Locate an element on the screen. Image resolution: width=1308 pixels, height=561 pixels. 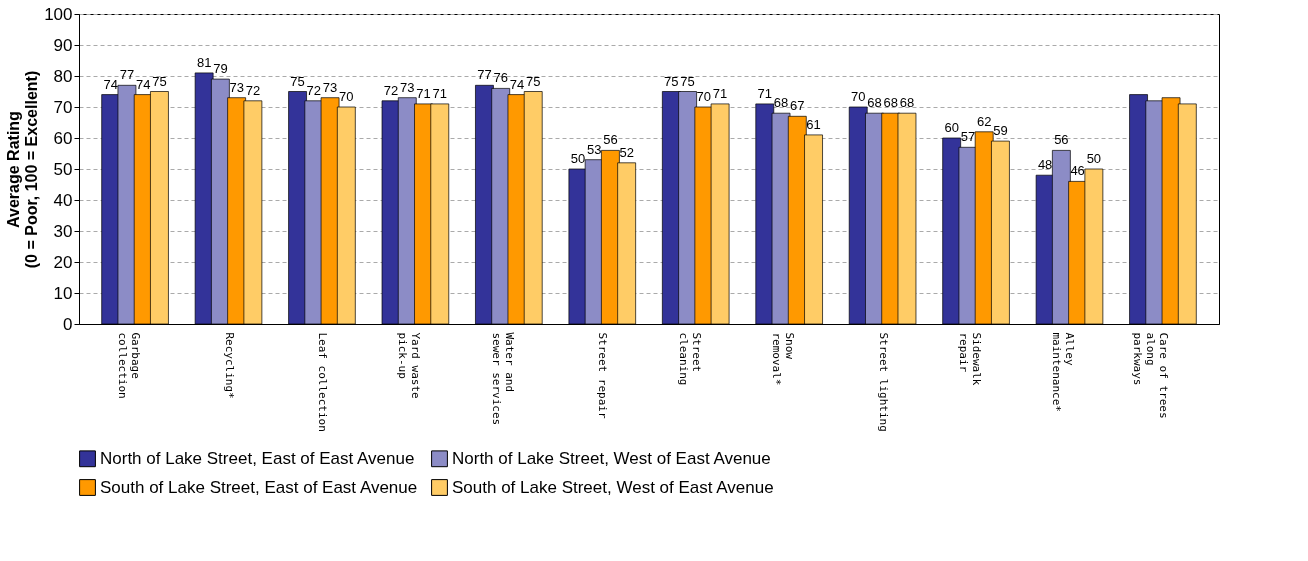
x-tick-label: Care of trees along parkways is located at coordinates (1150, 375).